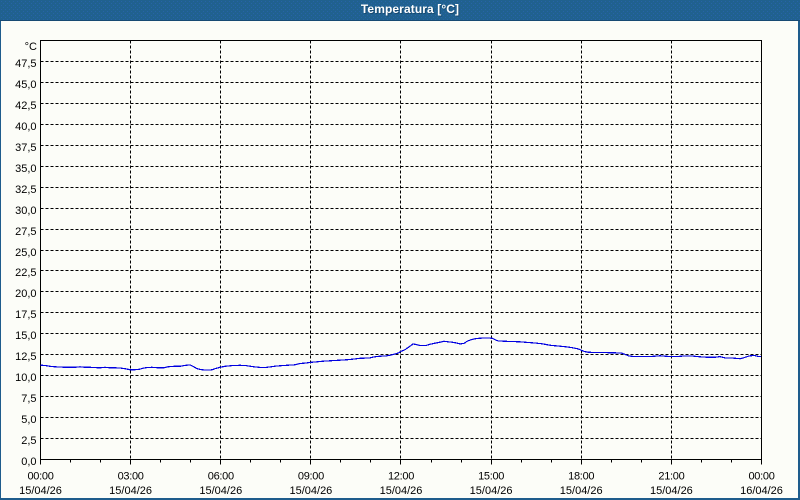 The height and width of the screenshot is (500, 800). Describe the element at coordinates (28, 441) in the screenshot. I see `svg-text: 2,5` at that location.